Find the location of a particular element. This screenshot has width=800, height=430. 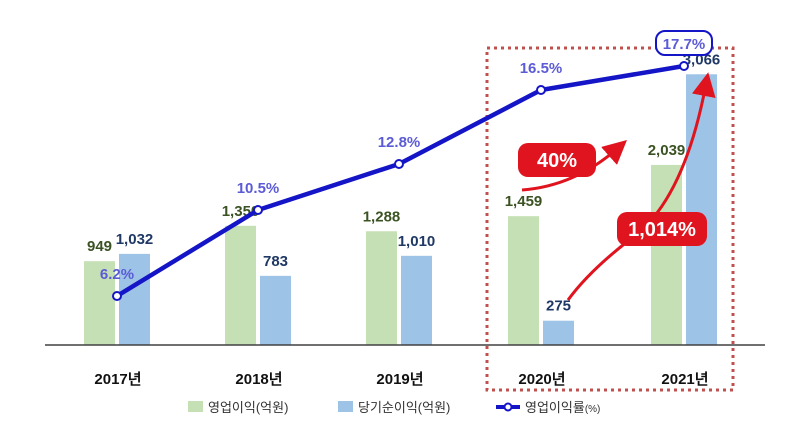

x-tick-labels-group: 2017년 2018년 2019년 2020년 2021년 is located at coordinates (401, 379).